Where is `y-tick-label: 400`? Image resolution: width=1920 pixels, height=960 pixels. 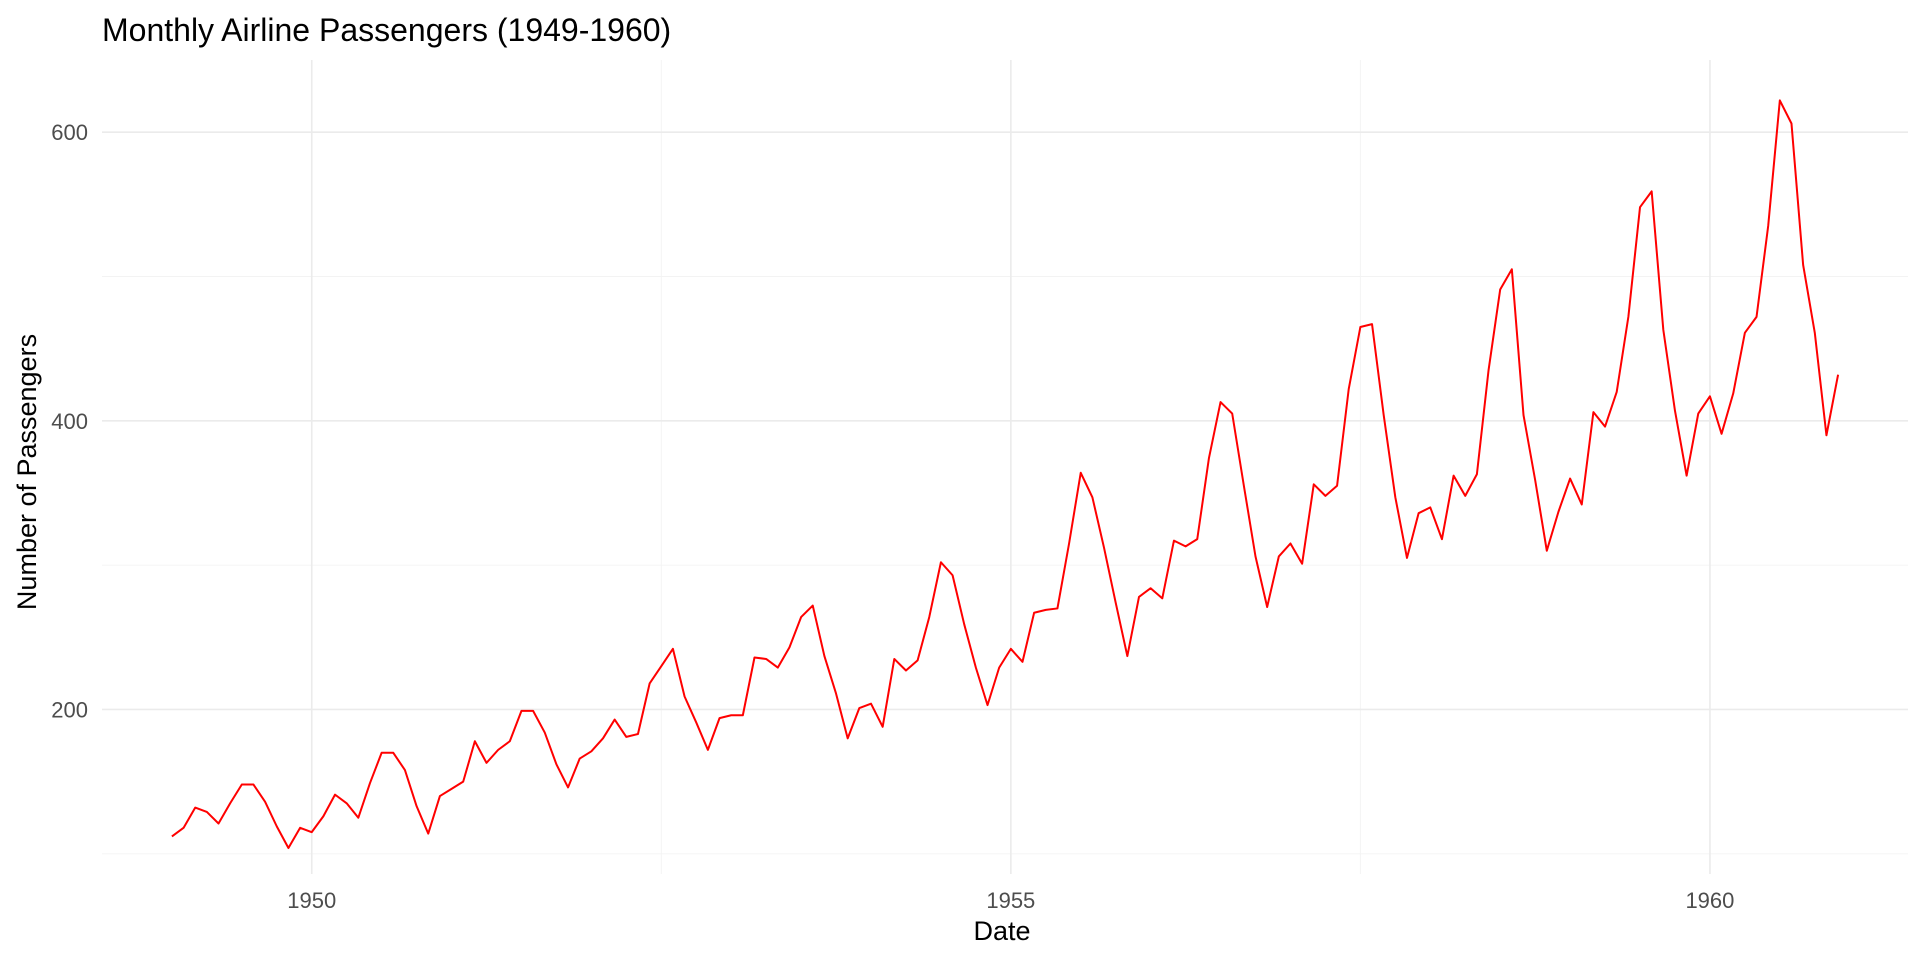 y-tick-label: 400 is located at coordinates (69, 421).